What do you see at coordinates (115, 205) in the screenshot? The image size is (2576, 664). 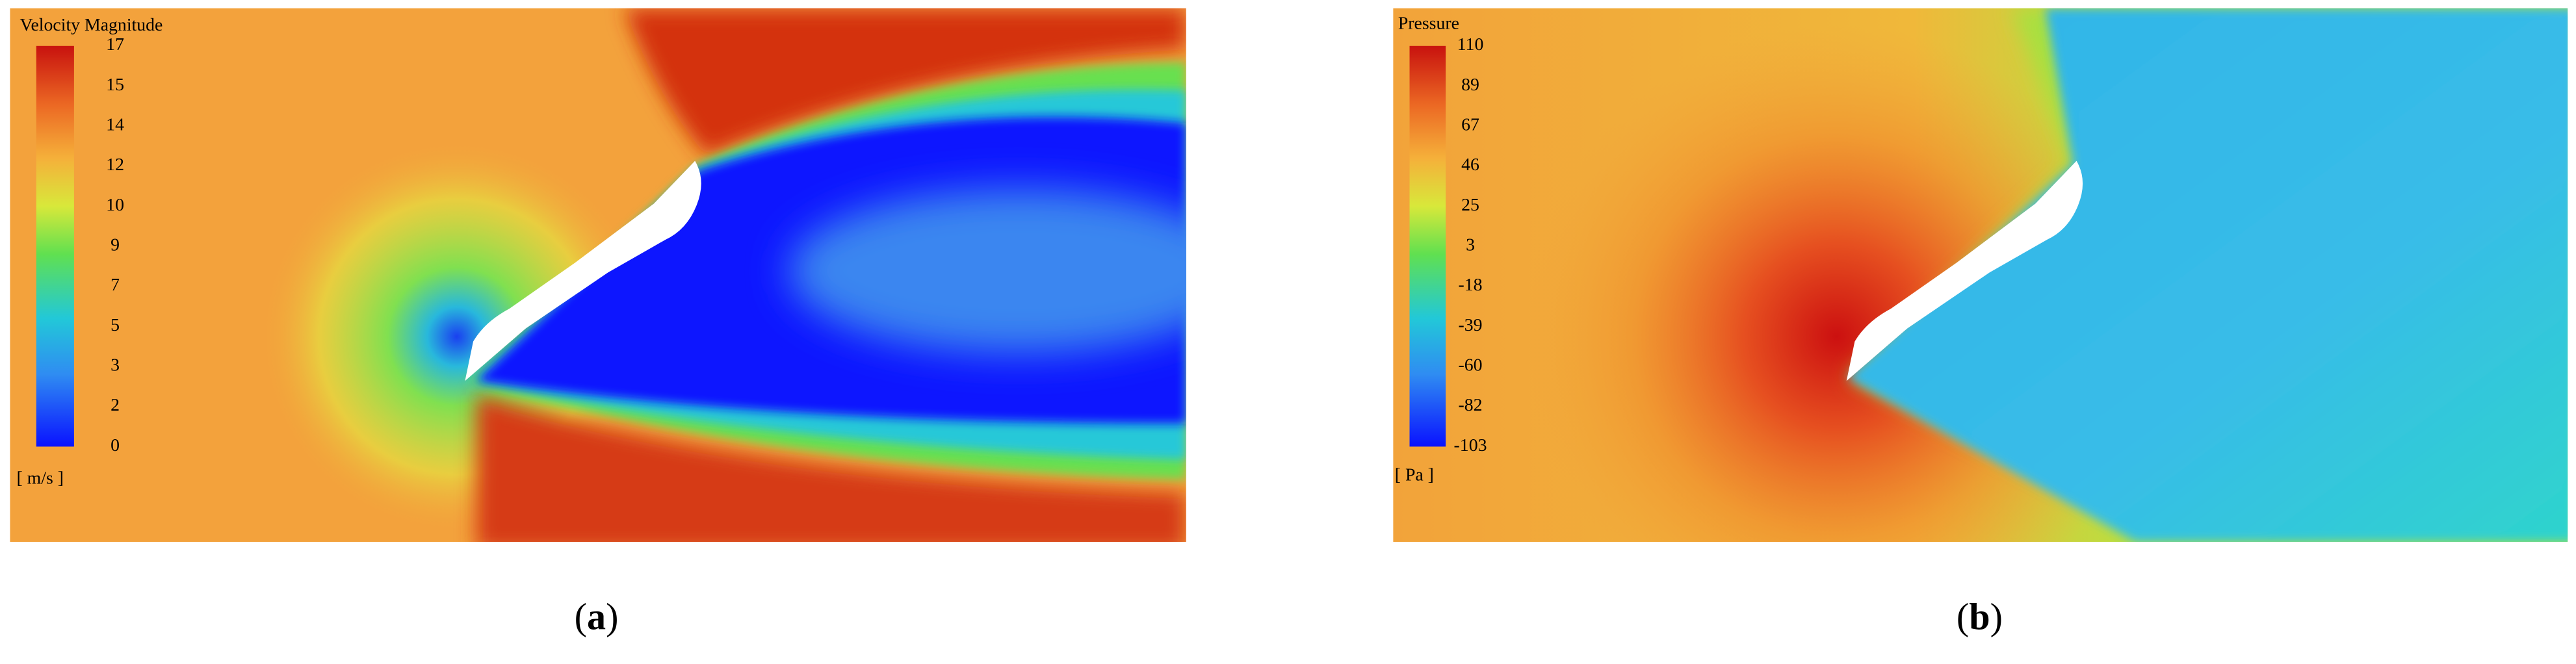 I see `colorbar-tick-label: 10` at bounding box center [115, 205].